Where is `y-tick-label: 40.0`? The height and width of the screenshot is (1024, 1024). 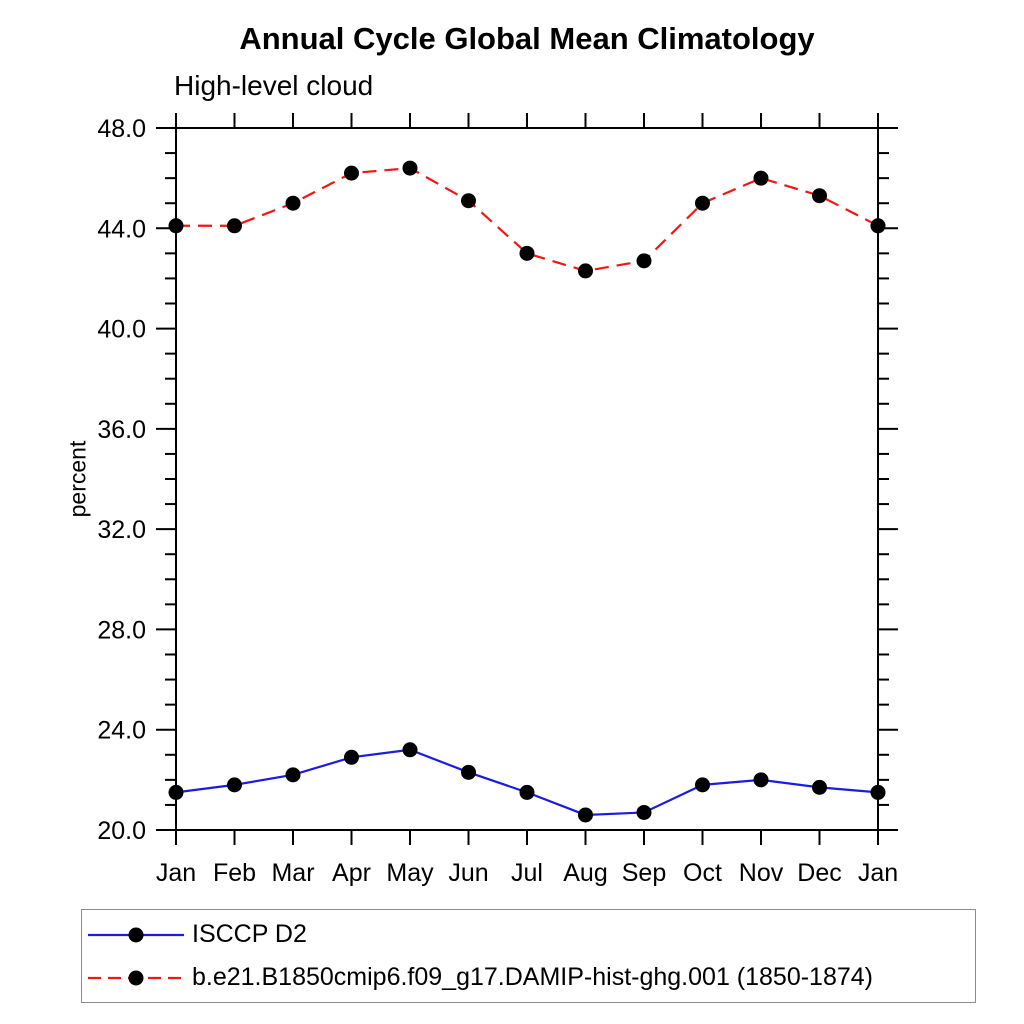 y-tick-label: 40.0 is located at coordinates (121, 330).